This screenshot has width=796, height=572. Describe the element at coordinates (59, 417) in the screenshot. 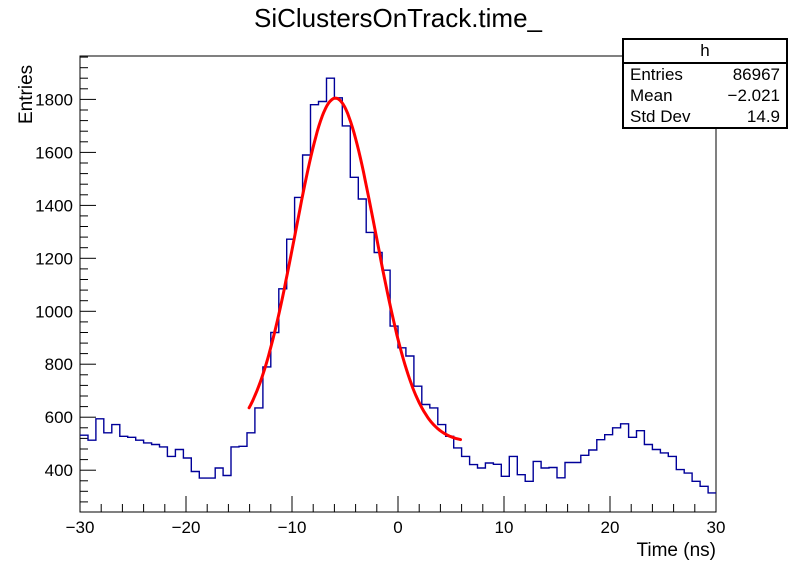

I see `svg-text: 600` at that location.